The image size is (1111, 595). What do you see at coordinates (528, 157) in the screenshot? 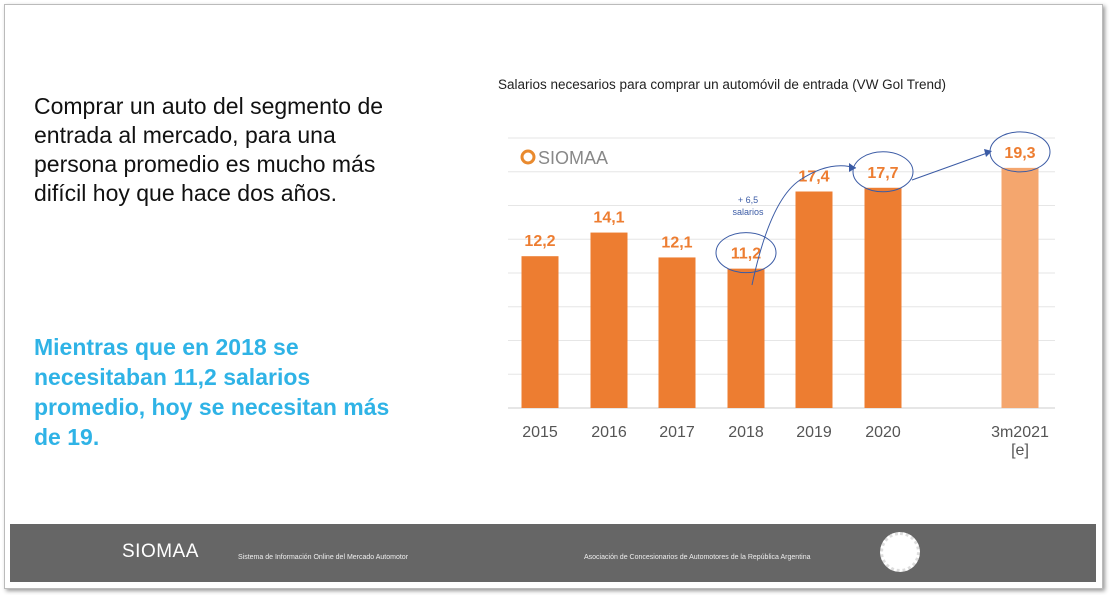
I see `siomaa-logo-icon` at bounding box center [528, 157].